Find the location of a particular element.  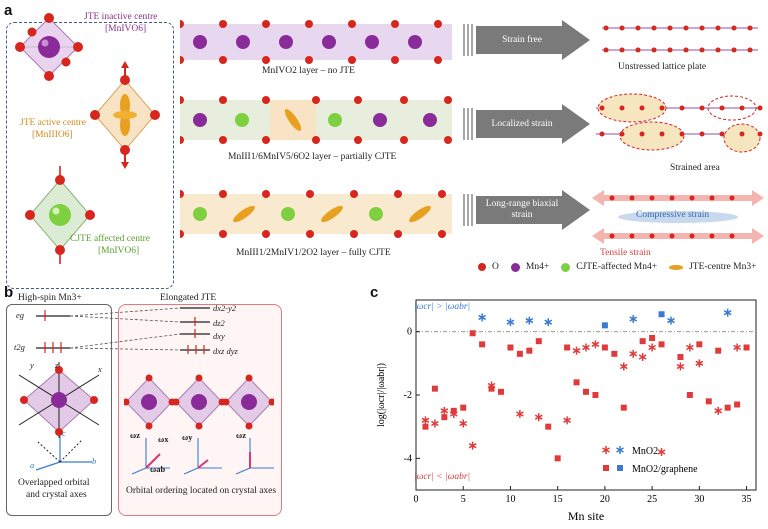

cjte-centre-octahedron is located at coordinates (60, 215).